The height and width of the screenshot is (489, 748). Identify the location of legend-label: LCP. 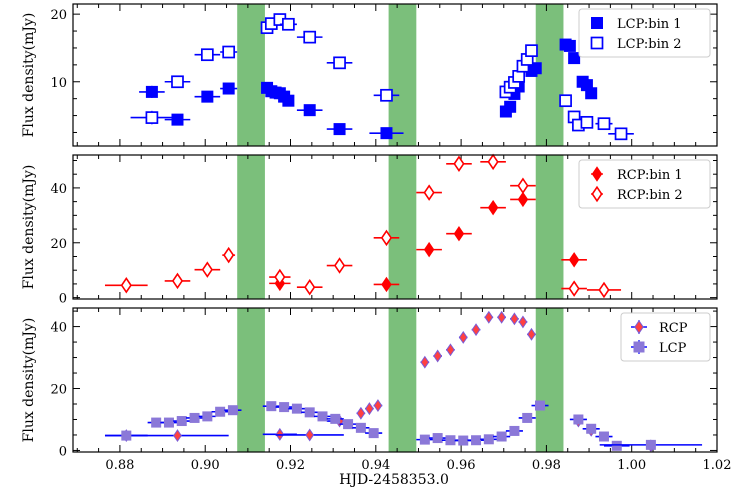
(673, 348).